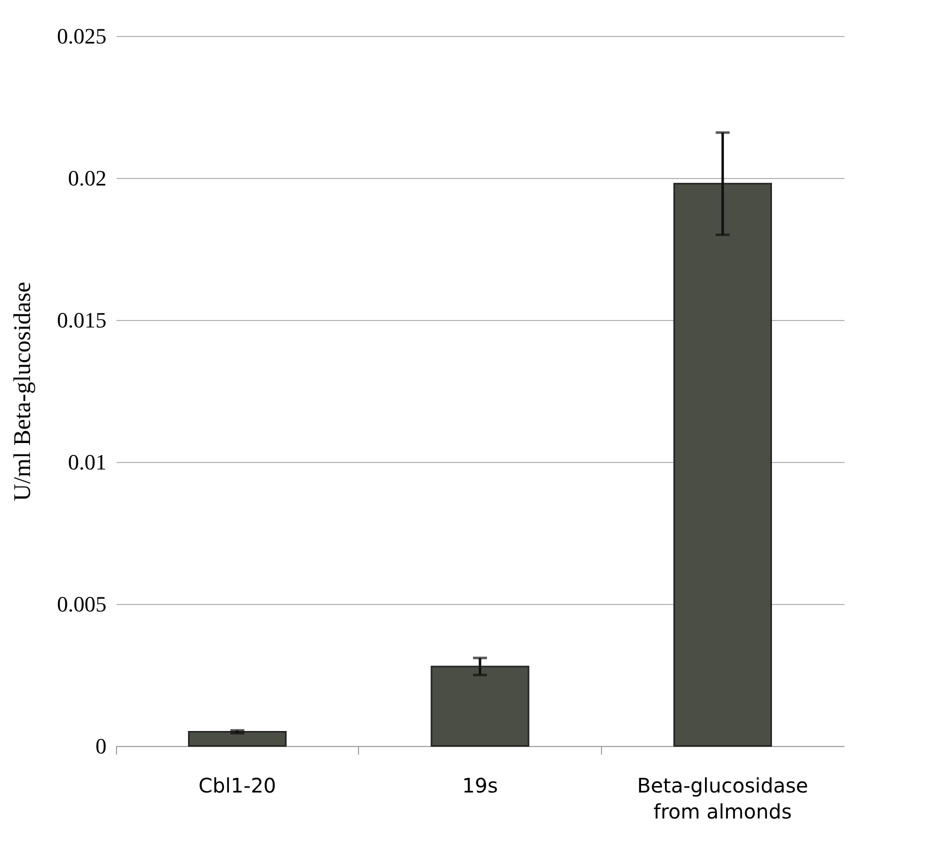  Describe the element at coordinates (87, 178) in the screenshot. I see `y-tick-label: 0.02` at that location.